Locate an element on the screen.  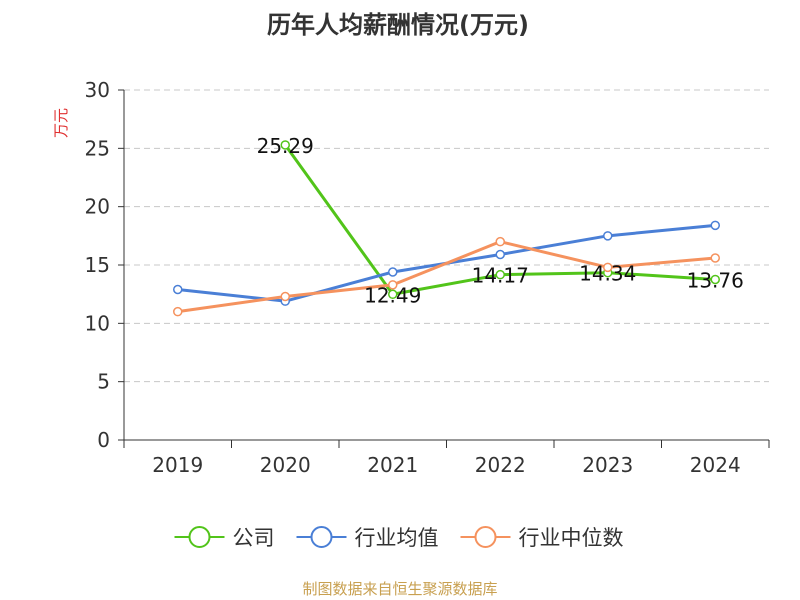
y-tick-label: 0 is located at coordinates (103, 440).